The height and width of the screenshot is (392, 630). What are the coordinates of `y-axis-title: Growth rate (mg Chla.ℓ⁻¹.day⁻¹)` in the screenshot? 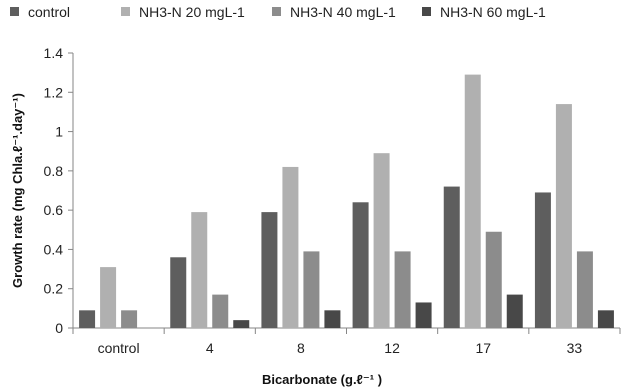 It's located at (17, 190).